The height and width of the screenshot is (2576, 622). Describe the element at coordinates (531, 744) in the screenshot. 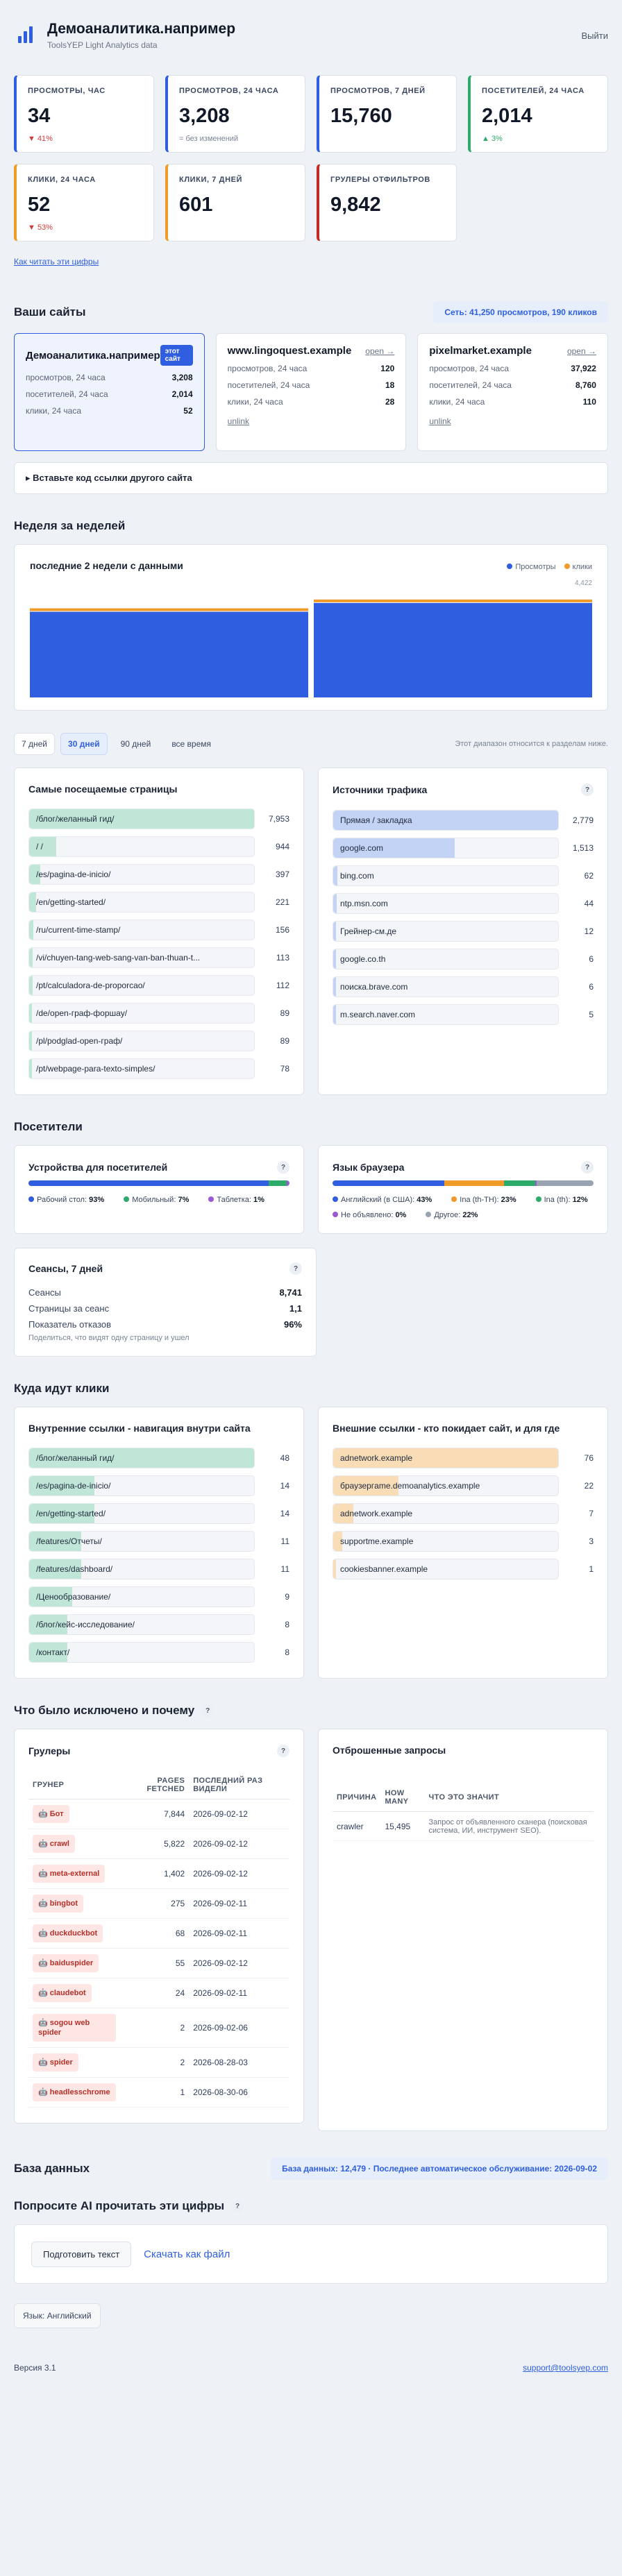

I see `range-note: Этот диапазон относится к разделам ниже.` at that location.